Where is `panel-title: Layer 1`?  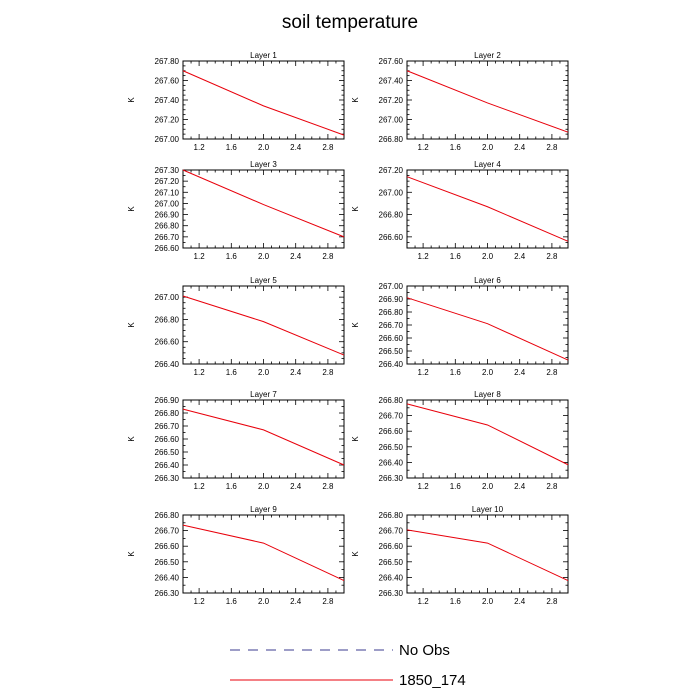
panel-title: Layer 1 is located at coordinates (263, 55).